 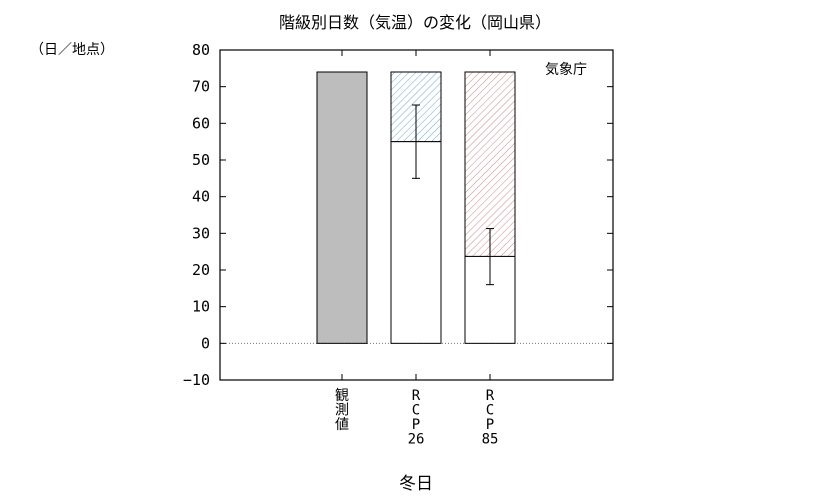 What do you see at coordinates (201, 197) in the screenshot?
I see `y-tick-label: 40` at bounding box center [201, 197].